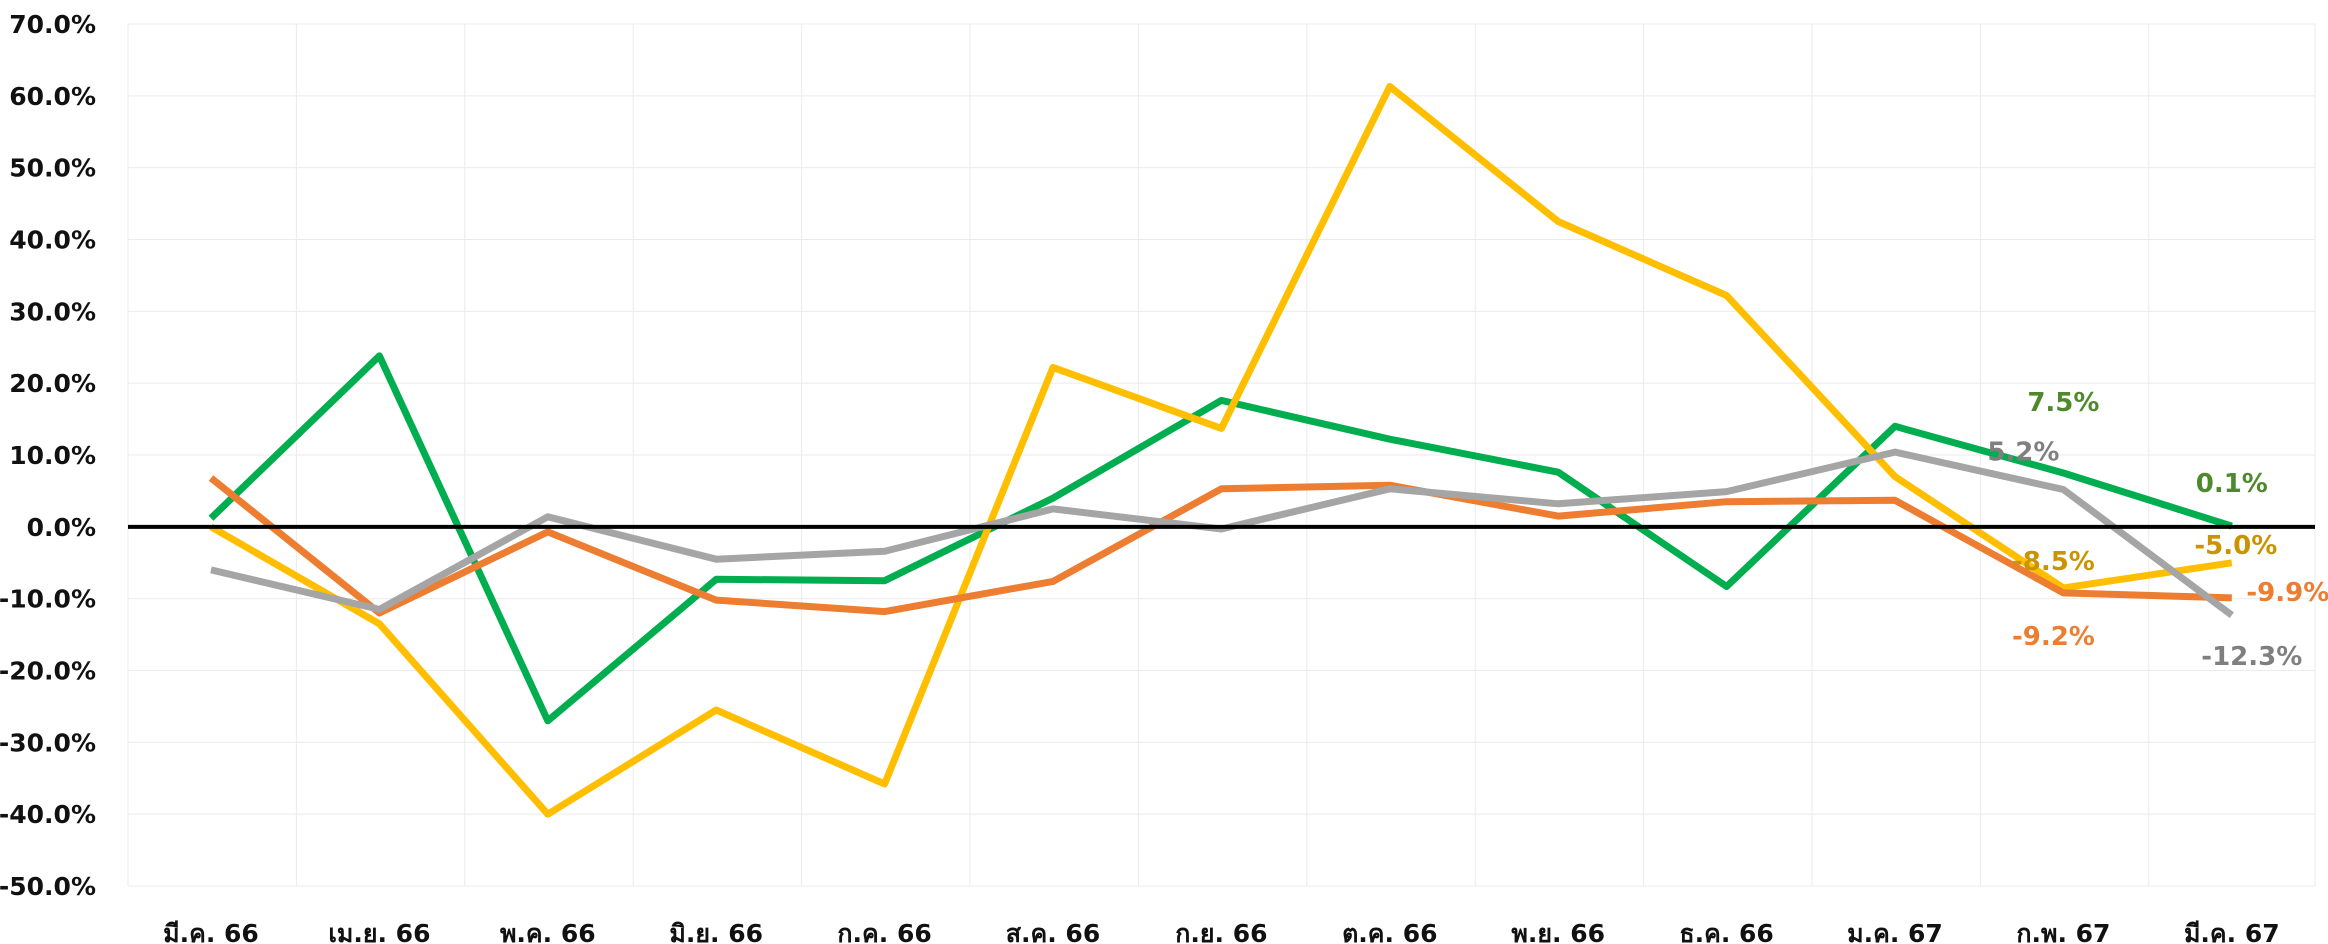  I want to click on y-tick-label: -40.0%, so click(48, 814).